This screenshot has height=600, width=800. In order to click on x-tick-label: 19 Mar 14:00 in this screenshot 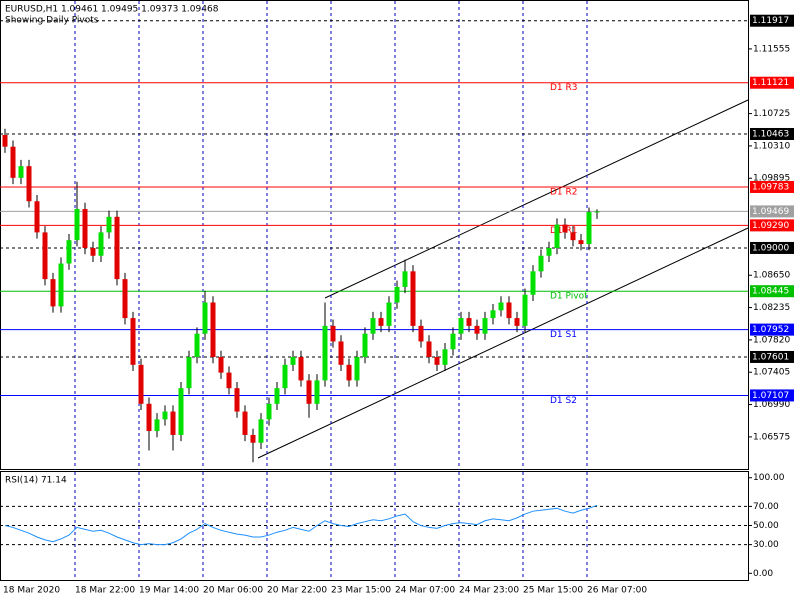, I will do `click(169, 591)`.